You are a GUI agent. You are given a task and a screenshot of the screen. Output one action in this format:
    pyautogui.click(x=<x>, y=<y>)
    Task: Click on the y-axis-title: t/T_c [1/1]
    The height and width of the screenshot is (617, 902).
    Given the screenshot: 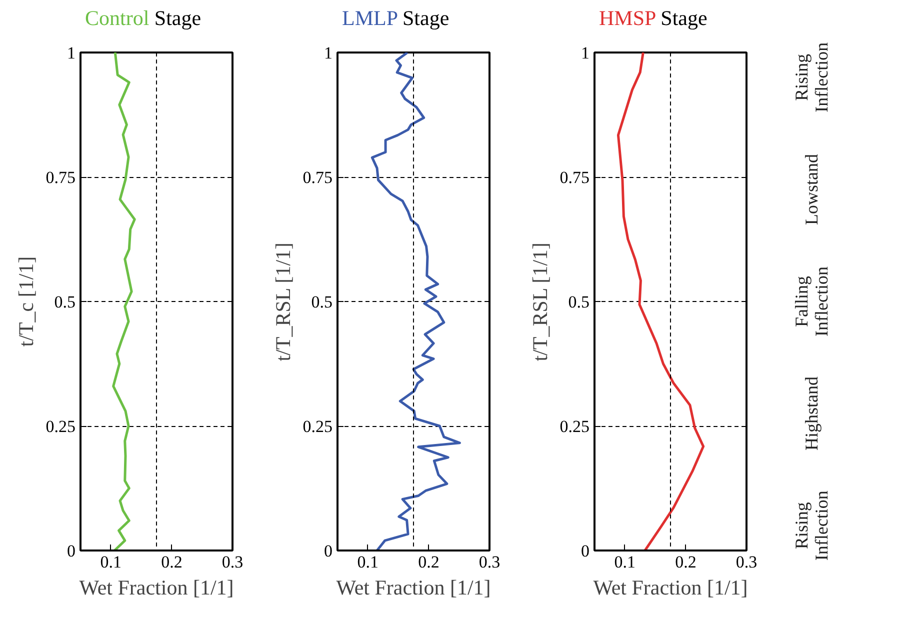 What is the action you would take?
    pyautogui.click(x=26, y=301)
    